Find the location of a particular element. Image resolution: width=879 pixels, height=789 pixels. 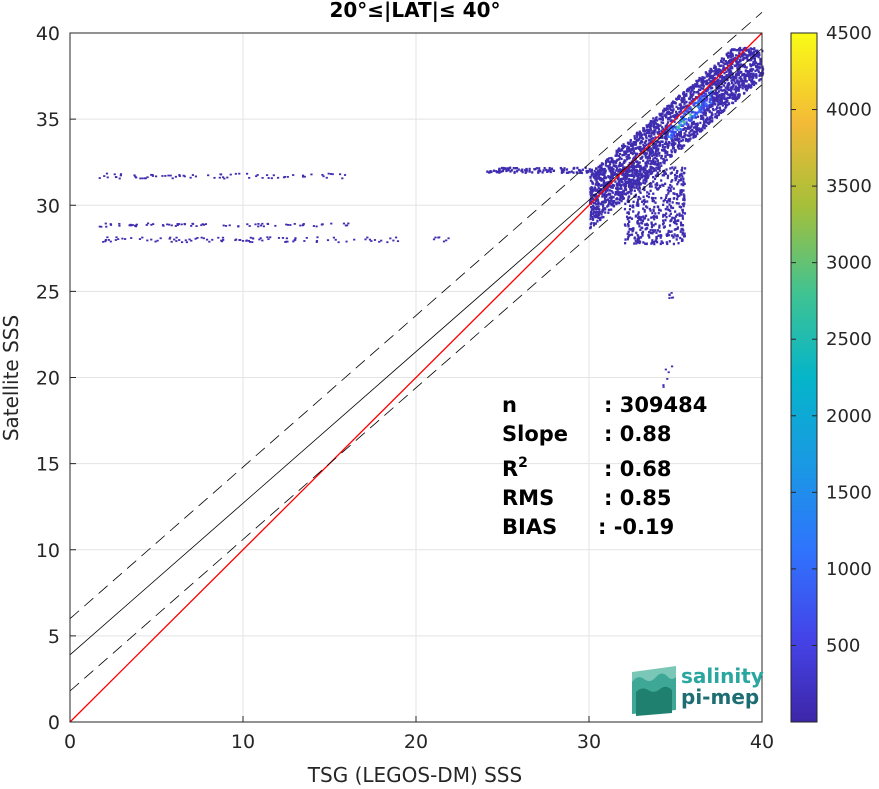

colorbar is located at coordinates (804, 377).